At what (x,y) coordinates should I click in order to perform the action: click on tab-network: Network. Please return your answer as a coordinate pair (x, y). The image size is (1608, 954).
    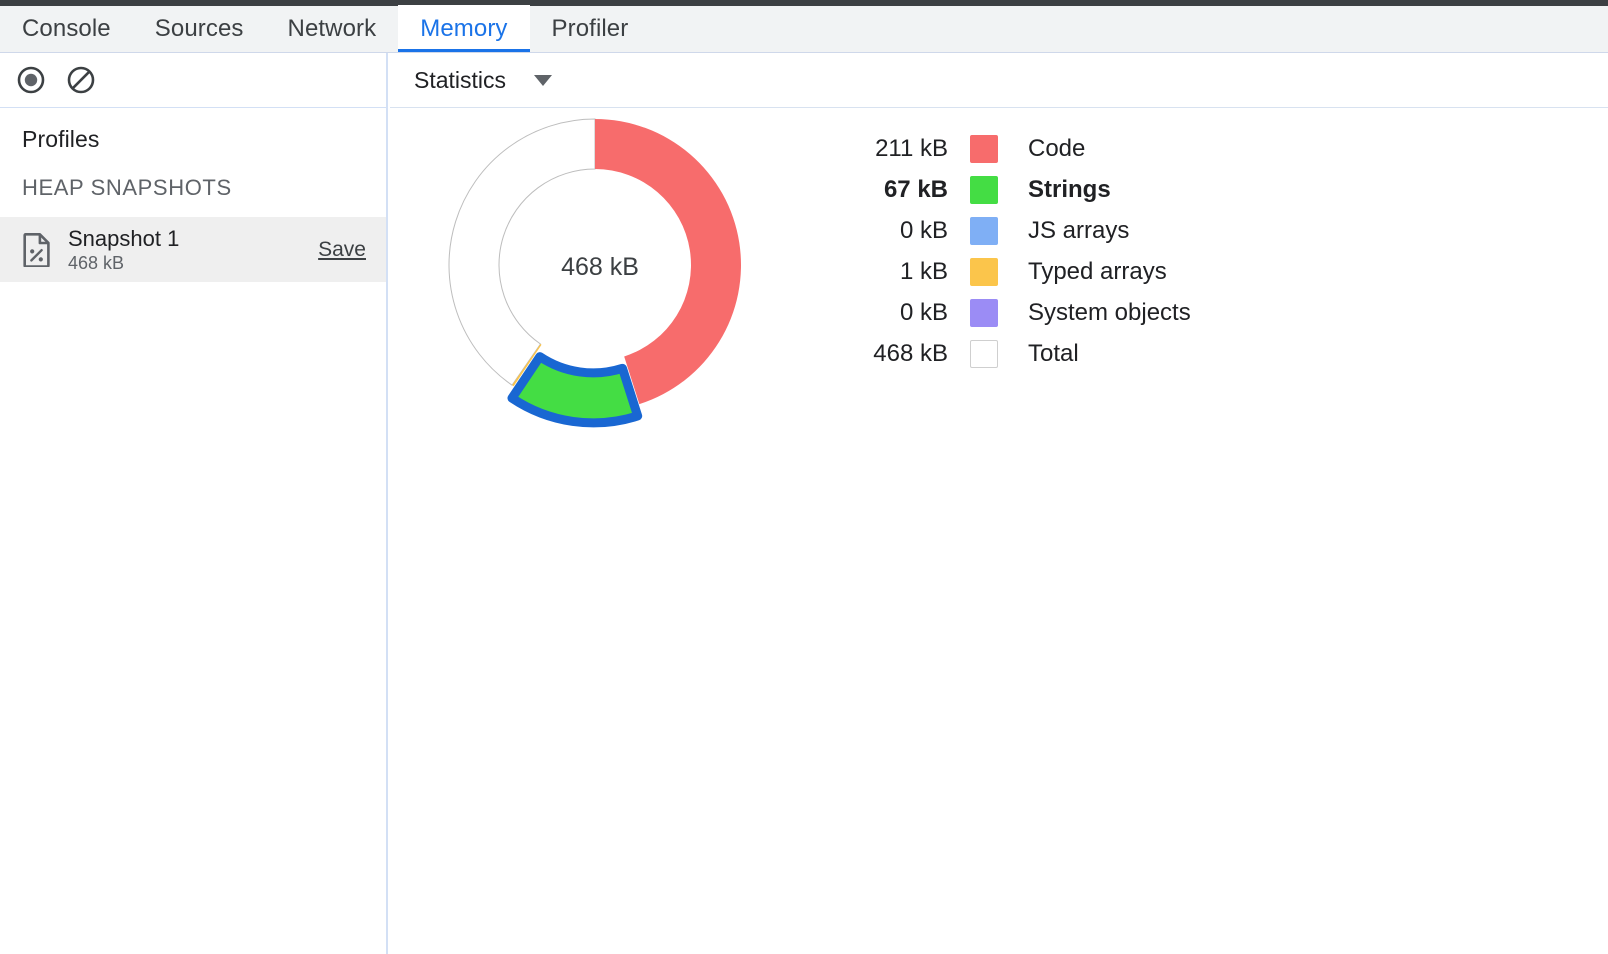
    Looking at the image, I should click on (332, 28).